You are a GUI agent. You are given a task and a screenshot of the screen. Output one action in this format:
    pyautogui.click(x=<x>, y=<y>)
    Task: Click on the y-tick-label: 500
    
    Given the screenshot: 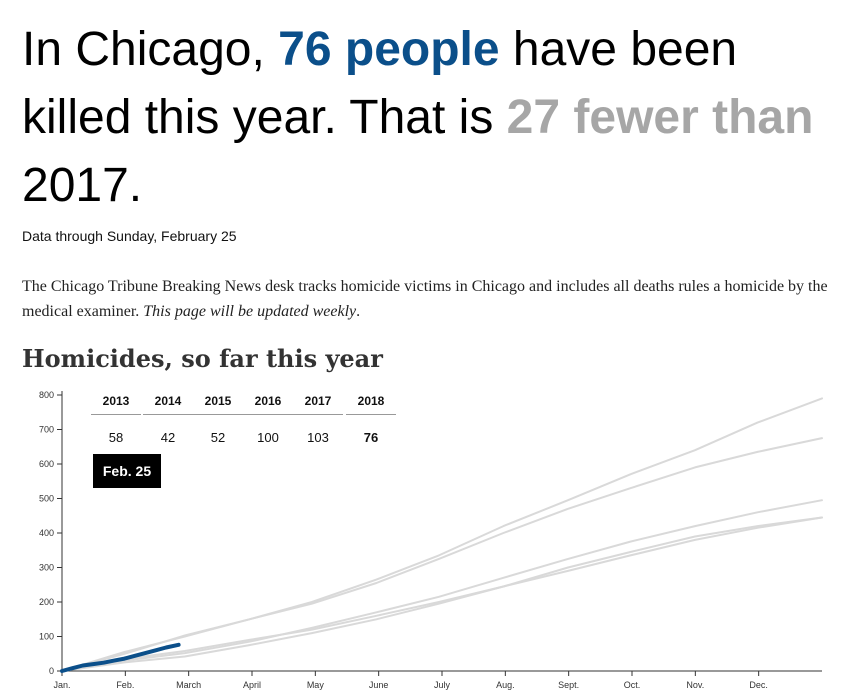 What is the action you would take?
    pyautogui.click(x=46, y=499)
    